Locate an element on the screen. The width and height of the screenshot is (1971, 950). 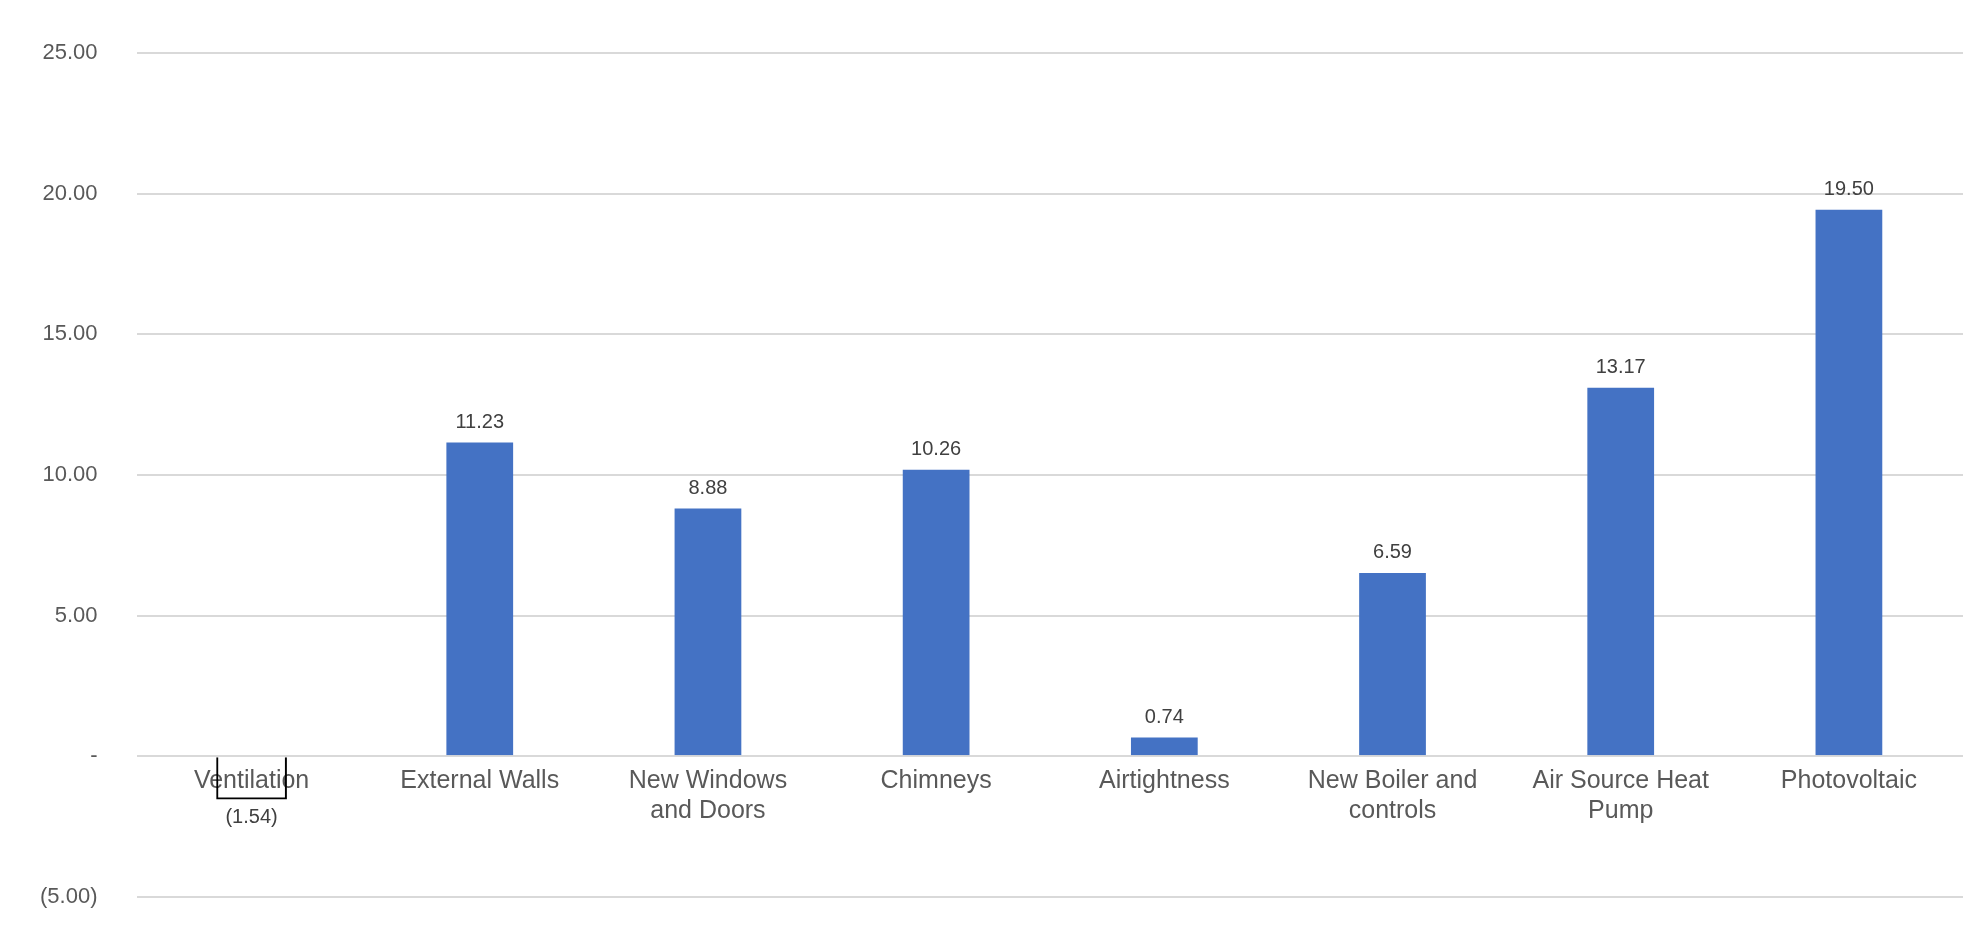
data-label: 19.50 is located at coordinates (1848, 188).